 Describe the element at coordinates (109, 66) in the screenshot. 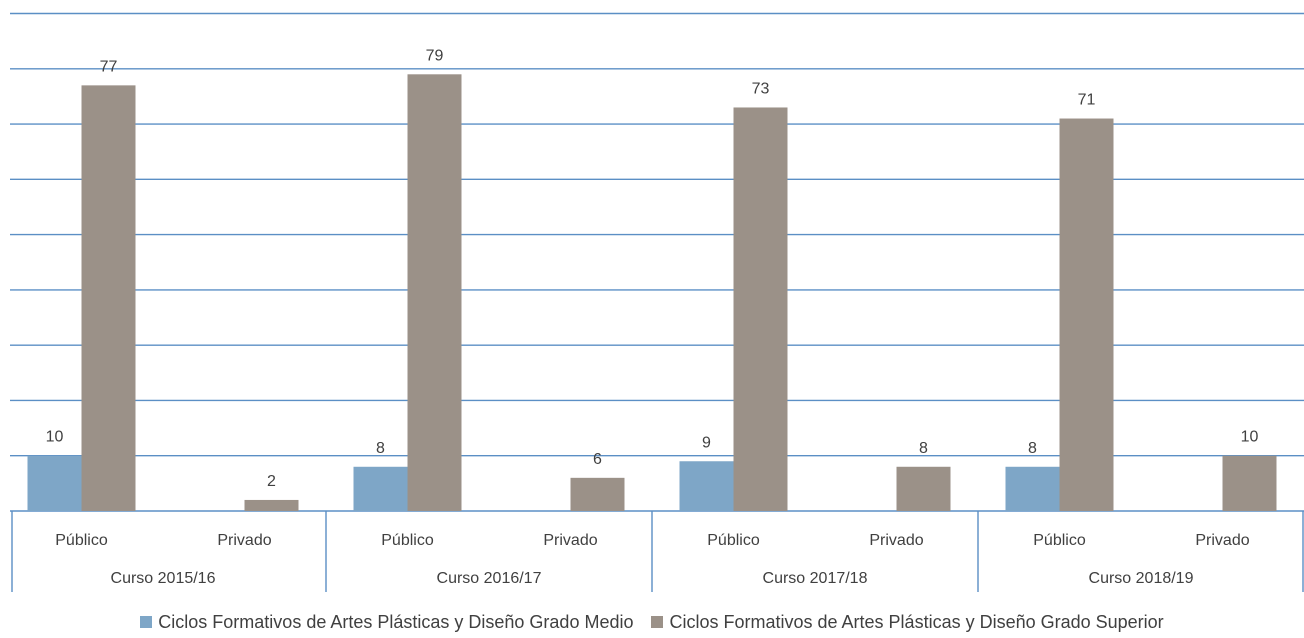

I see `data-label: 77` at that location.